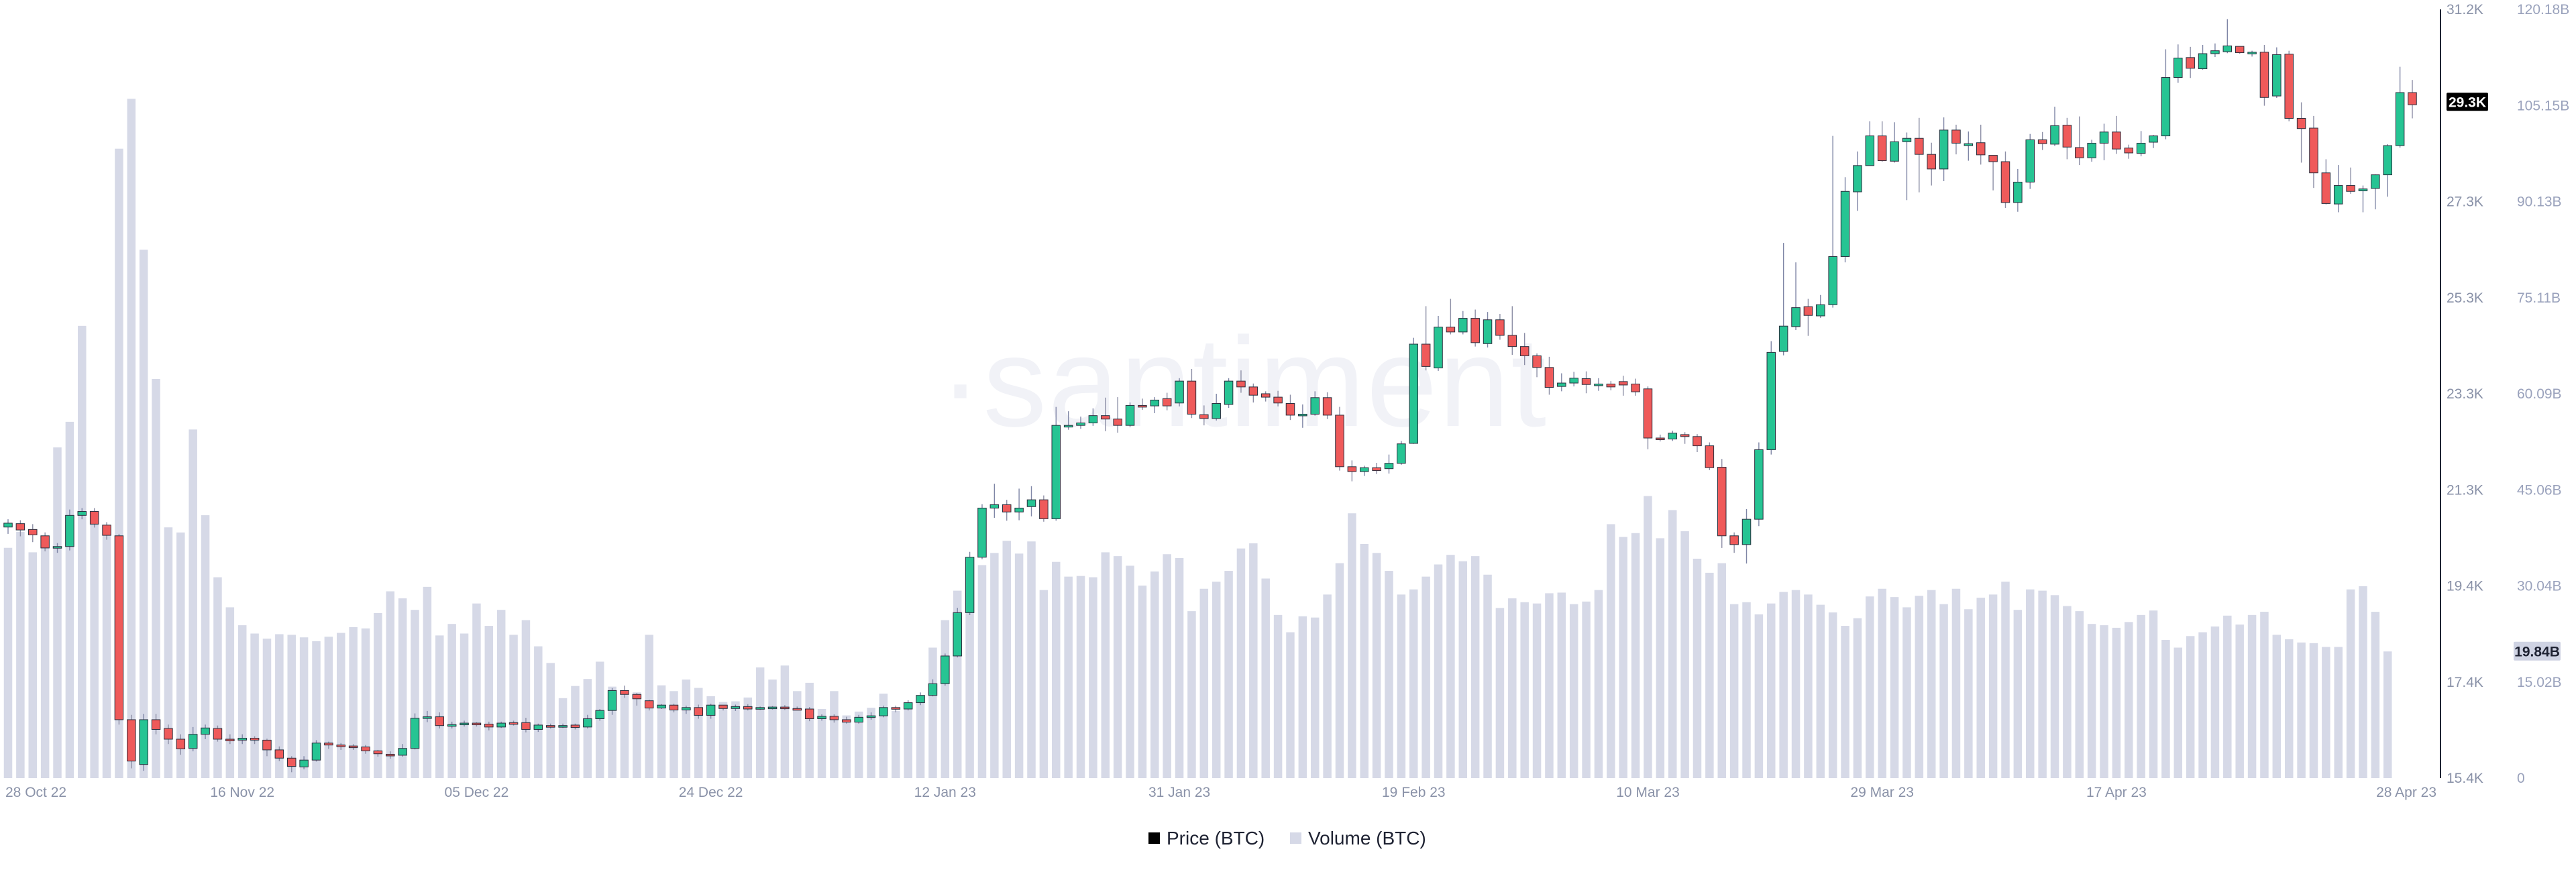 The height and width of the screenshot is (872, 2576). What do you see at coordinates (2539, 298) in the screenshot?
I see `volume-tick-label: 75.11B` at bounding box center [2539, 298].